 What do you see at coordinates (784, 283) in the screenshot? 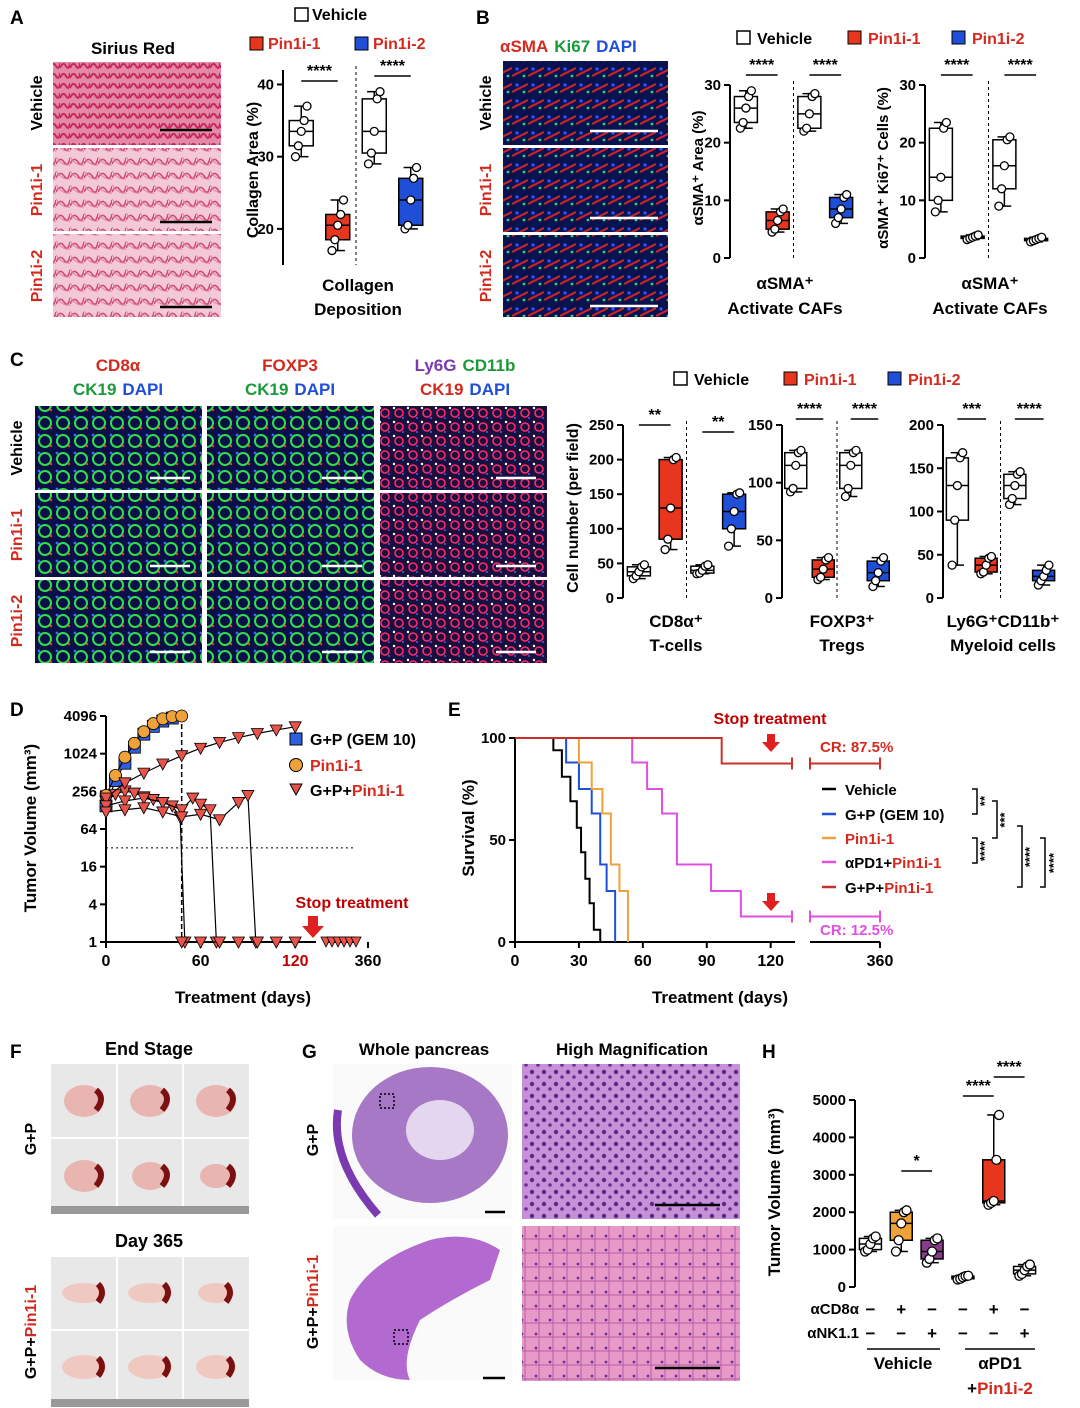
I see `x-axis-label: αSMA⁺` at bounding box center [784, 283].